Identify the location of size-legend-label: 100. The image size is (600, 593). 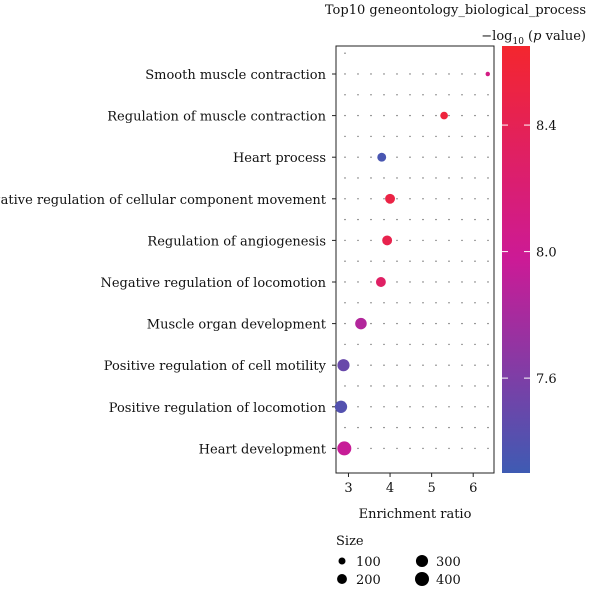
(368, 562).